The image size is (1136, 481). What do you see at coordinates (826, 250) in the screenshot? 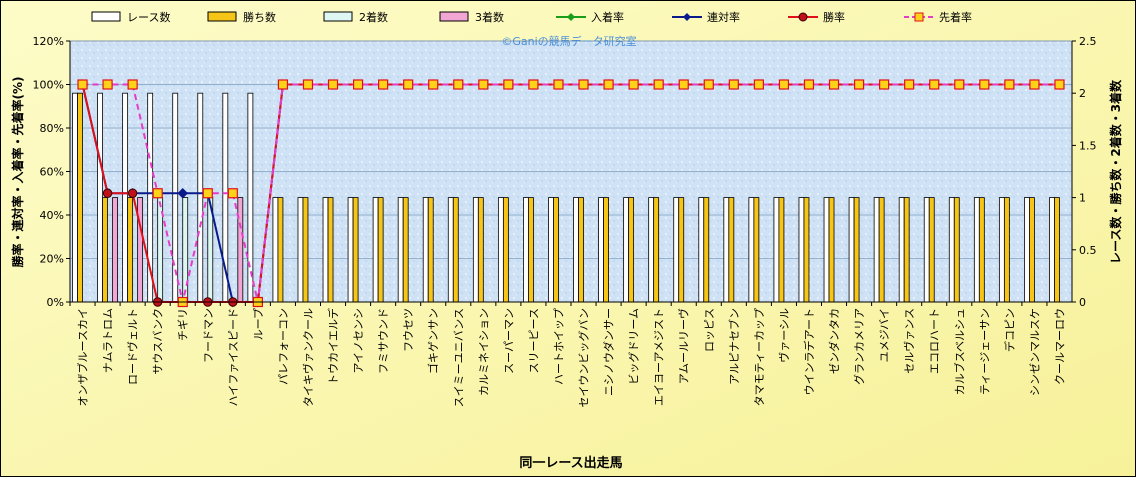
I see `bar-レース数-30` at bounding box center [826, 250].